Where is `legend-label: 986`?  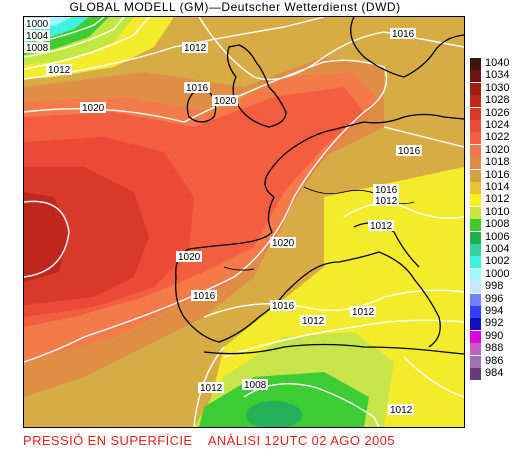 legend-label: 986 is located at coordinates (494, 360).